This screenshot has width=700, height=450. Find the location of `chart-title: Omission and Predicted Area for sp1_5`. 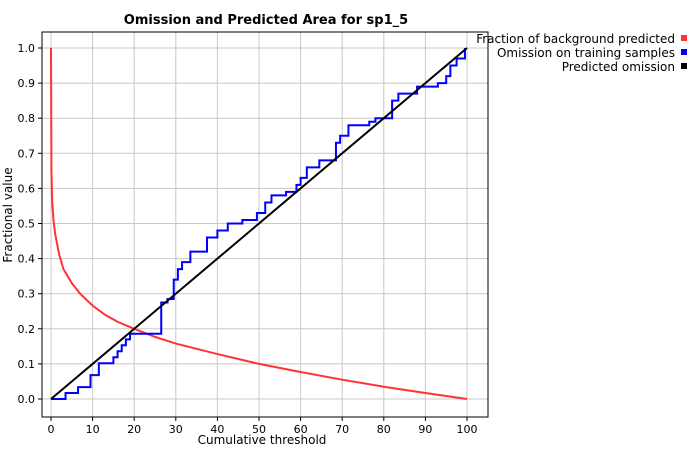

chart-title: Omission and Predicted Area for sp1_5 is located at coordinates (266, 20).